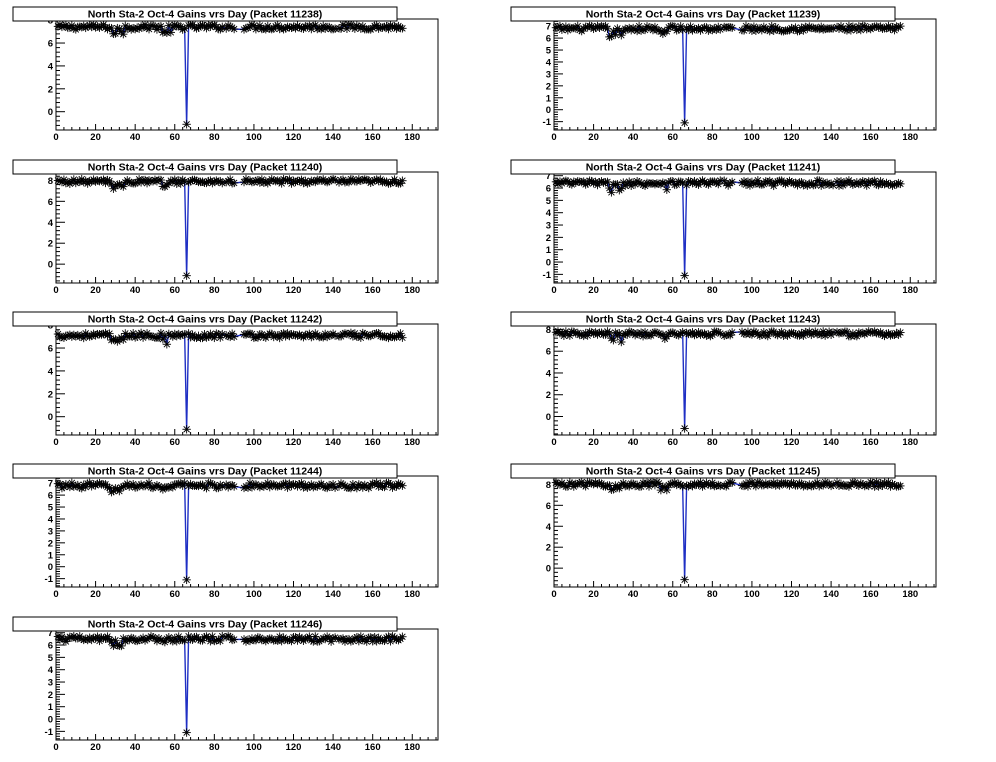 This screenshot has height=762, width=996. I want to click on y-tick-label: 4, so click(51, 371).